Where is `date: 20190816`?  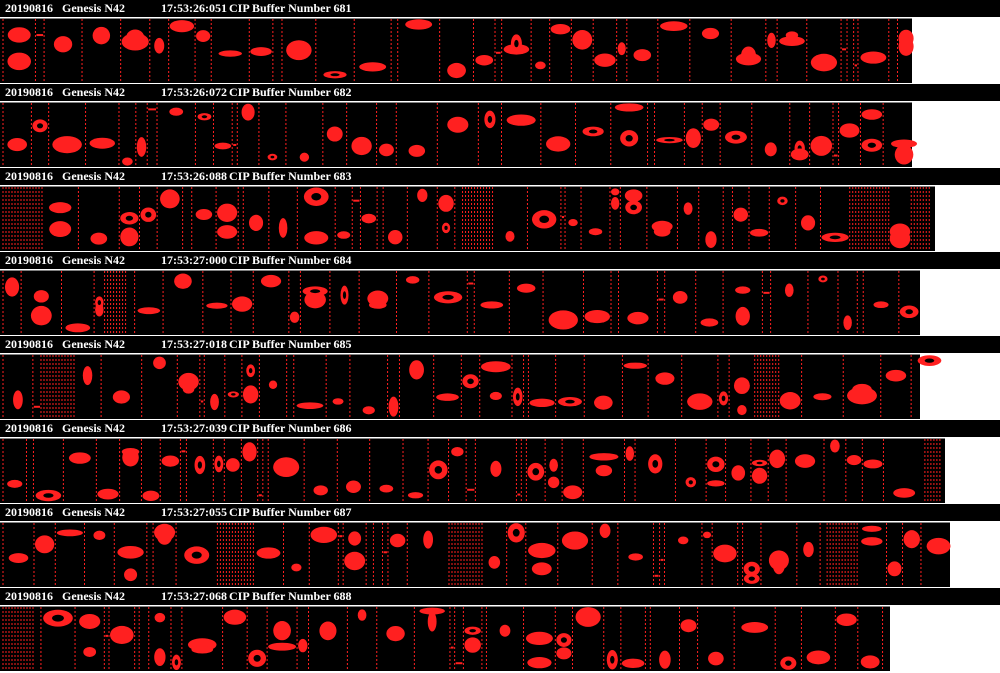 date: 20190816 is located at coordinates (29, 344).